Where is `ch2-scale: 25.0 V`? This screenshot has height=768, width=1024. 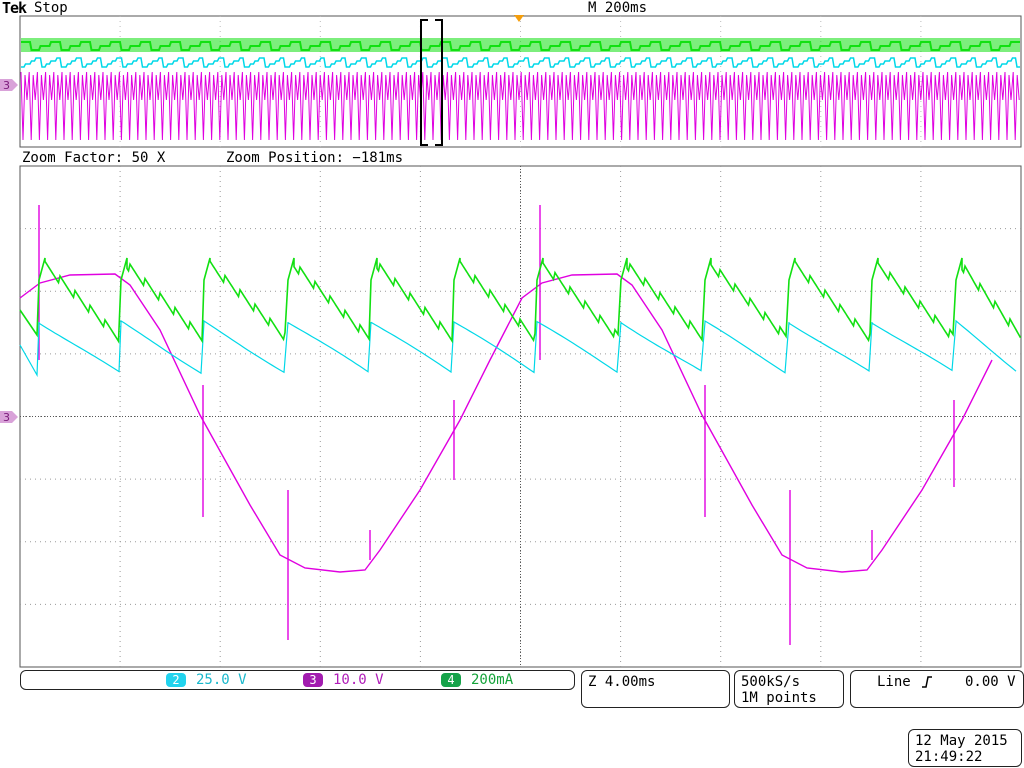
ch2-scale: 25.0 V is located at coordinates (221, 680).